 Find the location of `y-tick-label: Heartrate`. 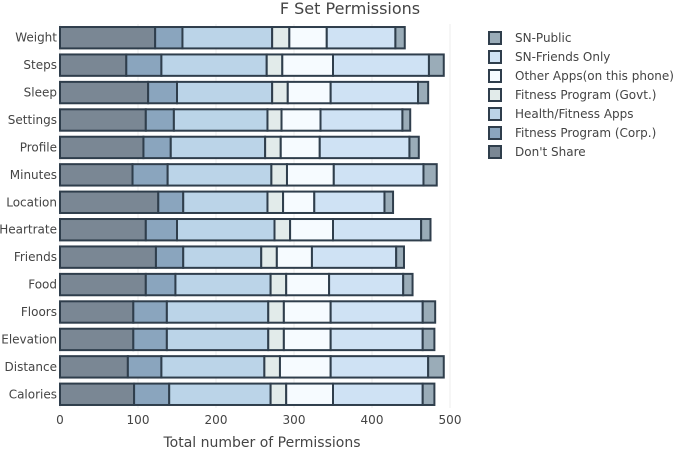

y-tick-label: Heartrate is located at coordinates (28, 230).